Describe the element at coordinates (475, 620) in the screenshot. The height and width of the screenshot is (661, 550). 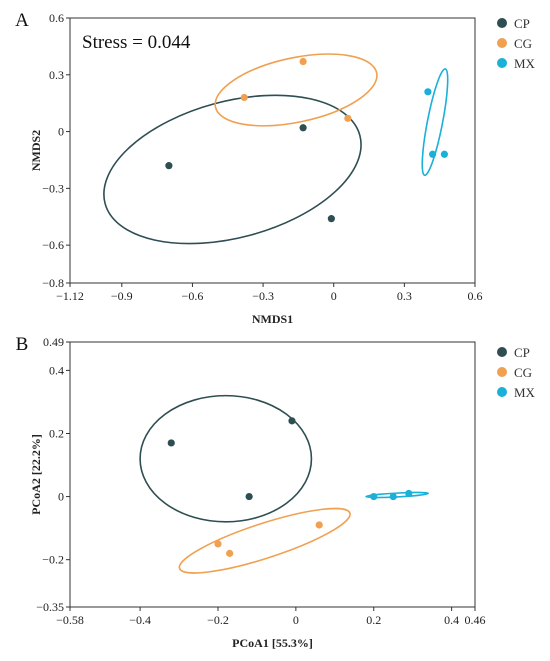
I see `x-tick-label: 0.46` at that location.